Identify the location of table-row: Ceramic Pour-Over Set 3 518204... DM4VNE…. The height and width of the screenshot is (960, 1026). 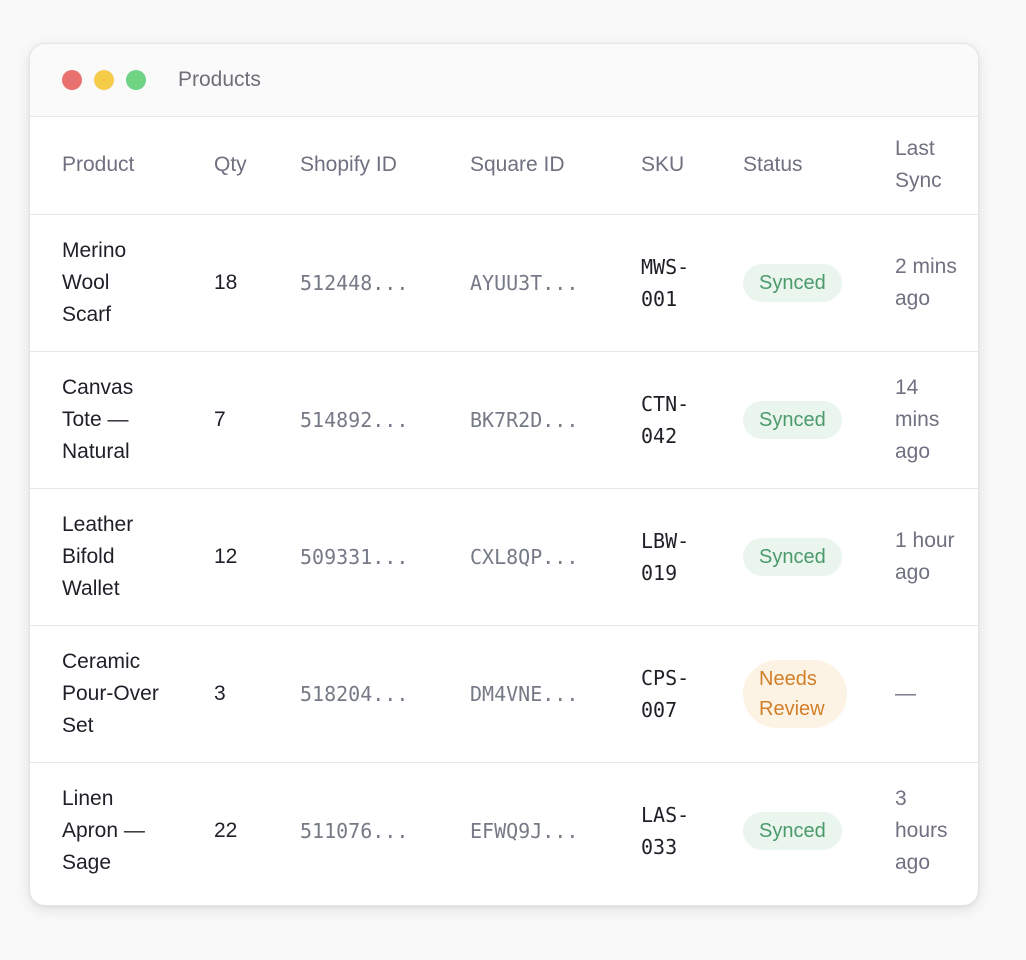
(504, 693).